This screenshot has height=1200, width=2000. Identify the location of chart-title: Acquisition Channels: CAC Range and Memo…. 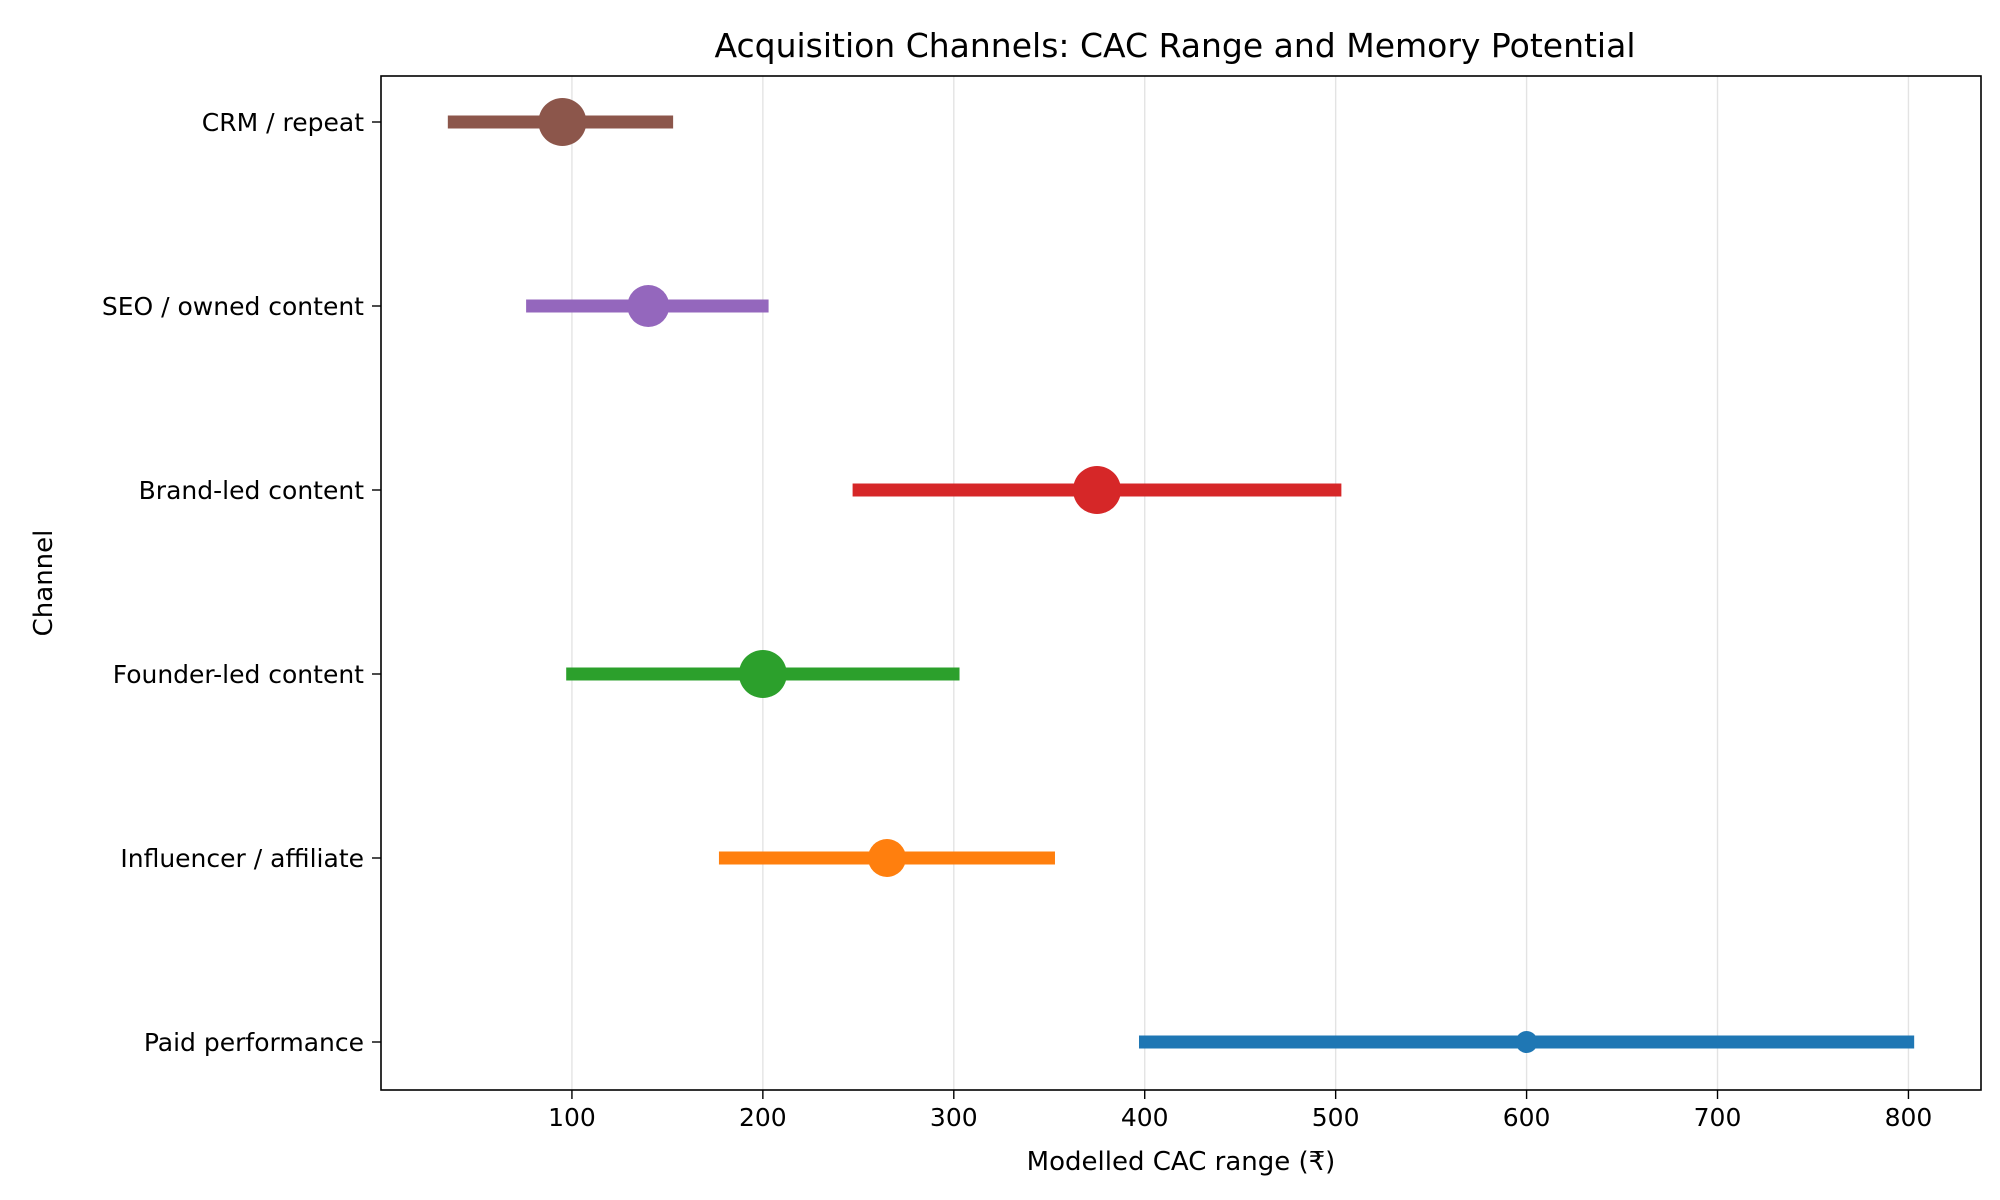
(1174, 45).